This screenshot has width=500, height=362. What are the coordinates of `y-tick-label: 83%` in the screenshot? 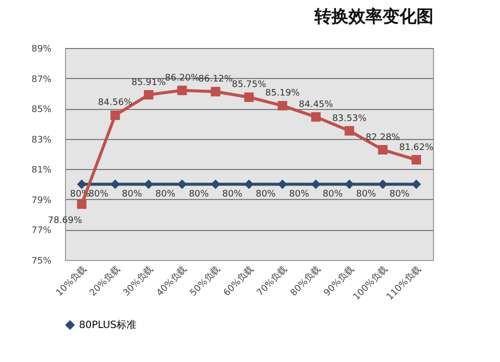 It's located at (41, 140).